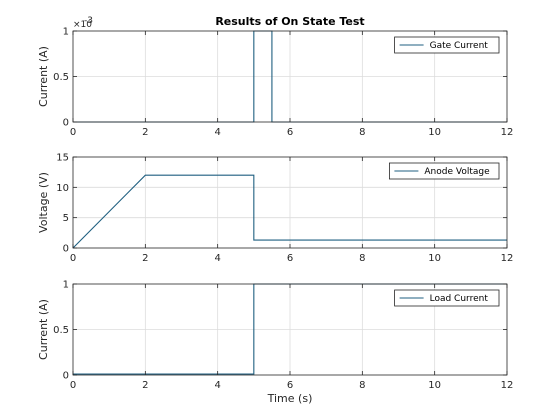  What do you see at coordinates (289, 211) in the screenshot?
I see `series-line-anode-voltage` at bounding box center [289, 211].